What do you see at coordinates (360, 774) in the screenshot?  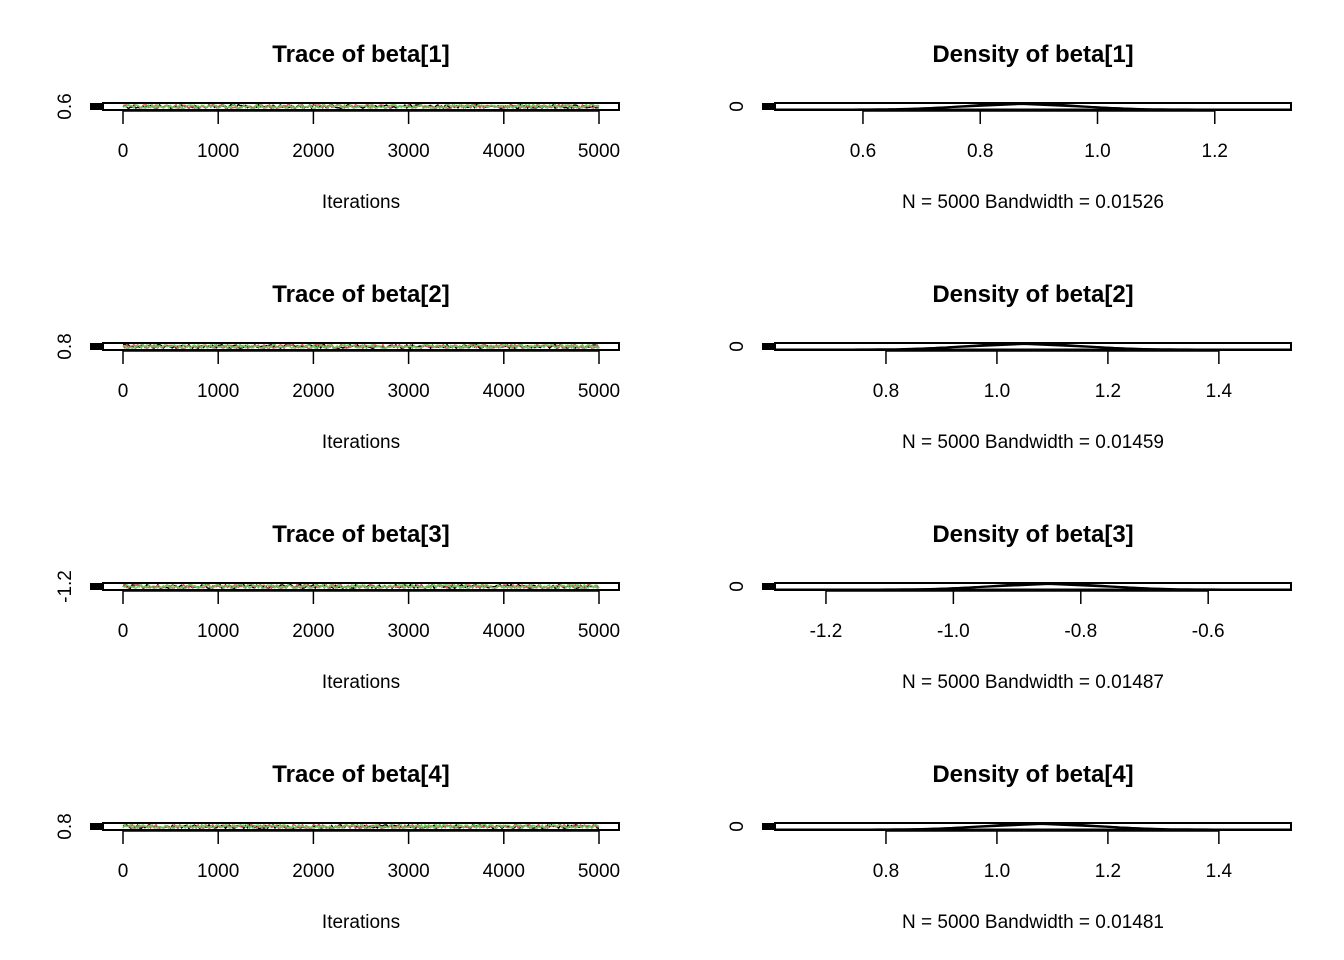 I see `trace-title: Trace of beta[4]` at bounding box center [360, 774].